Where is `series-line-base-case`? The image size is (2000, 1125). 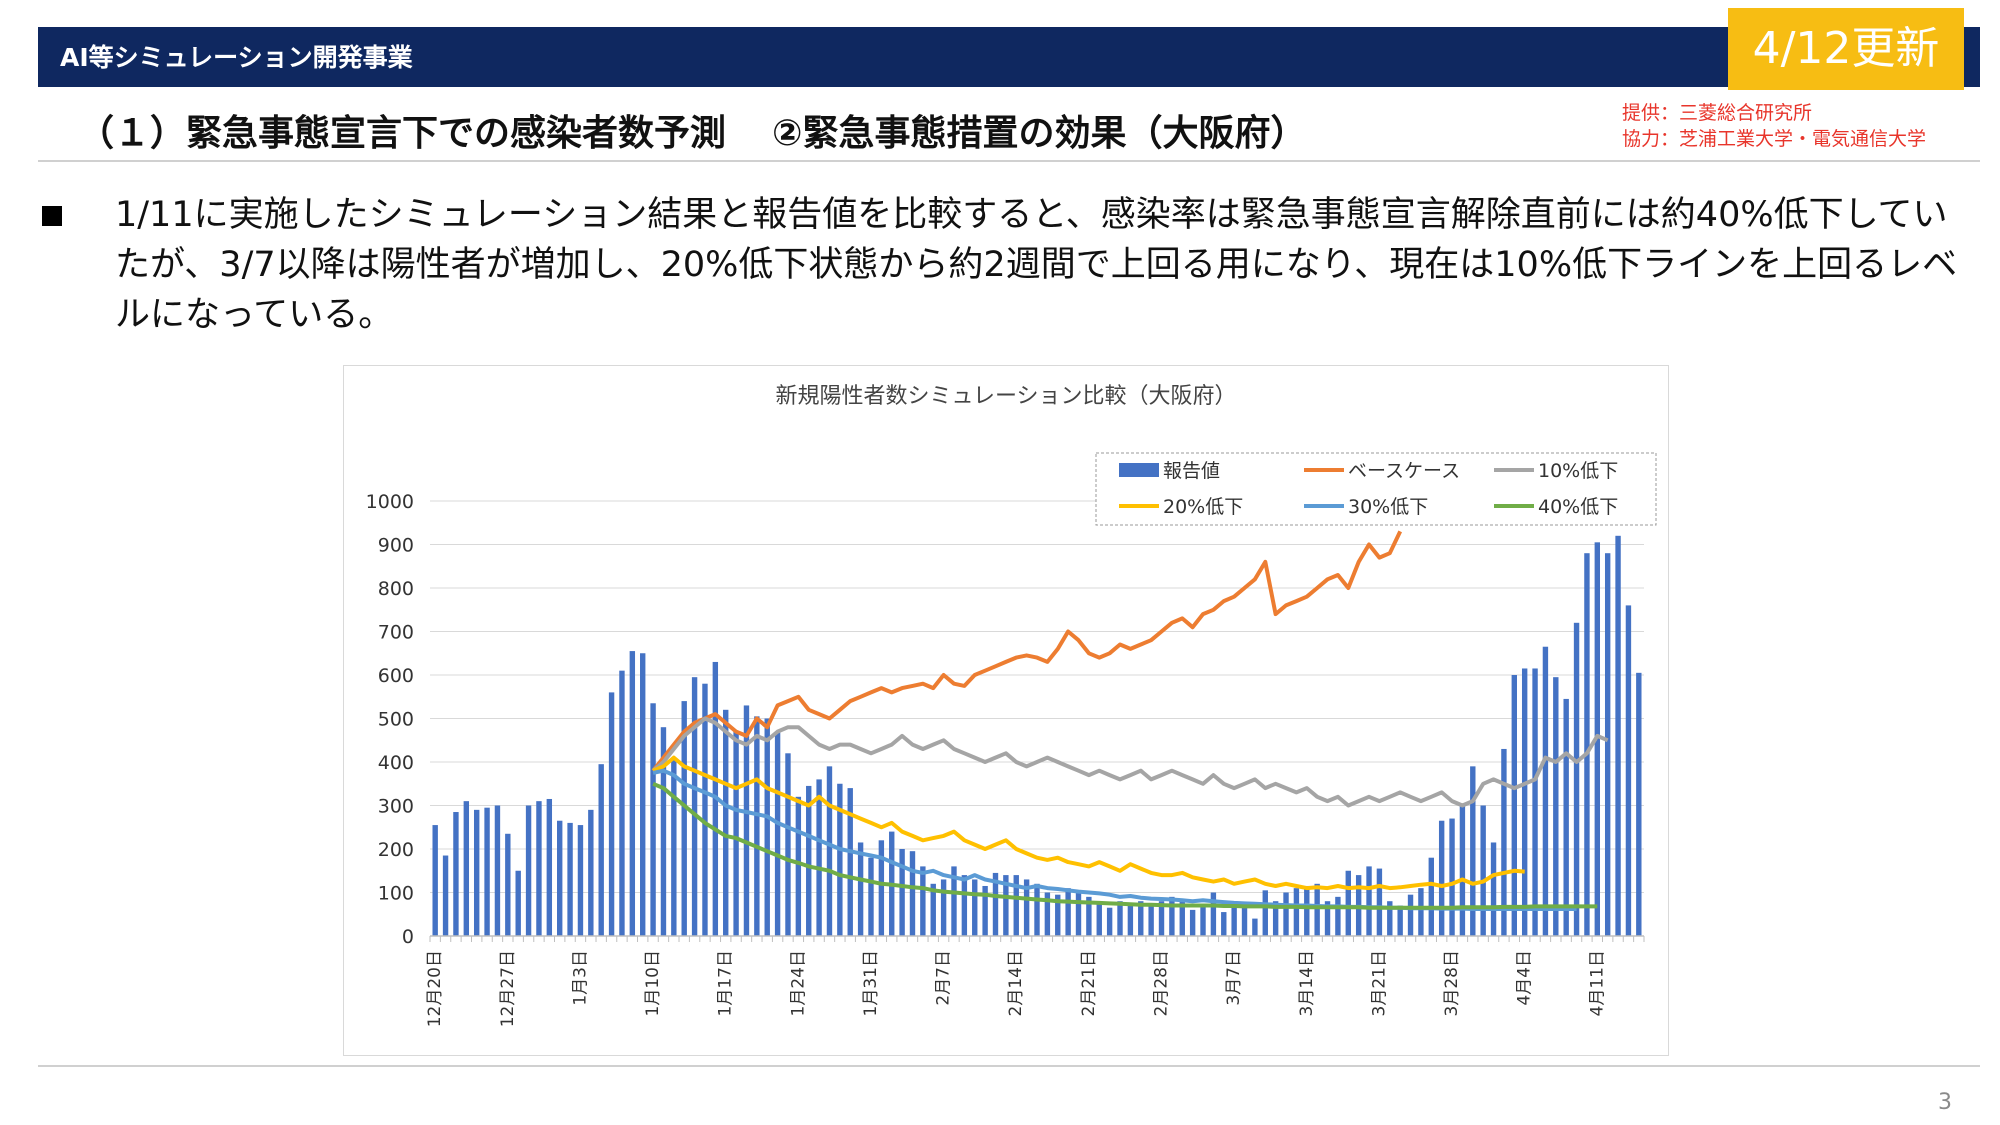
series-line-base-case is located at coordinates (1027, 651).